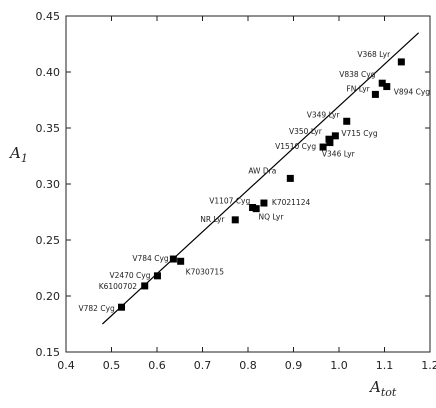 The image size is (436, 408). I want to click on y-tick-label: 0.40, so click(48, 72).